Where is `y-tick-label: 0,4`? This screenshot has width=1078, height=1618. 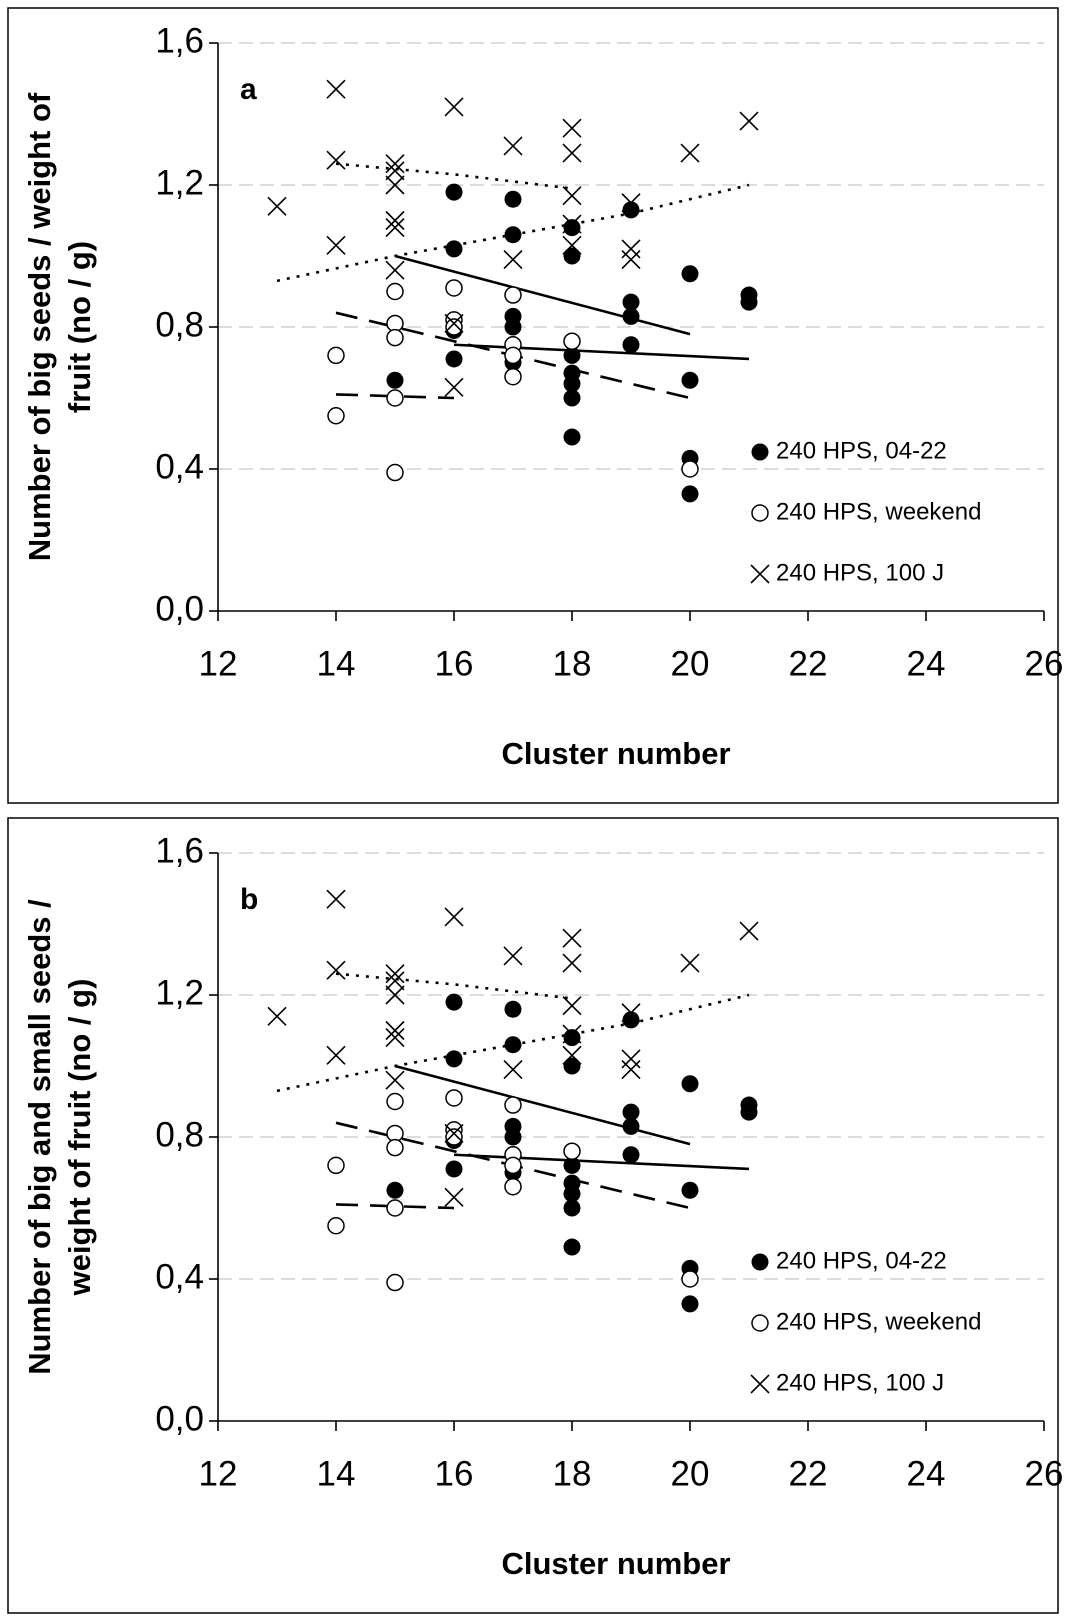 y-tick-label: 0,4 is located at coordinates (179, 1276).